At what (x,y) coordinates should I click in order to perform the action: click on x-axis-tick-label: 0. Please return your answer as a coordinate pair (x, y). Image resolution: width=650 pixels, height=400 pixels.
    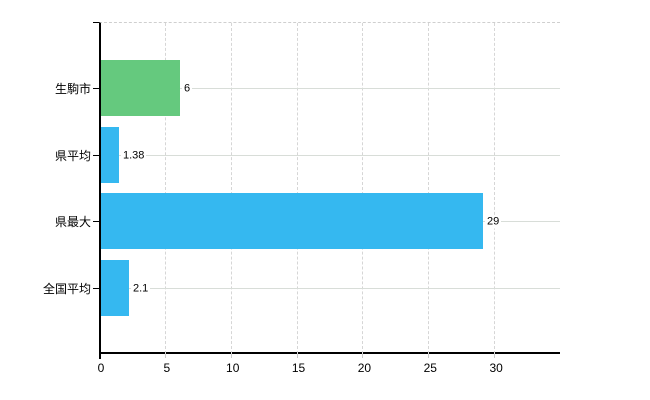
    Looking at the image, I should click on (101, 368).